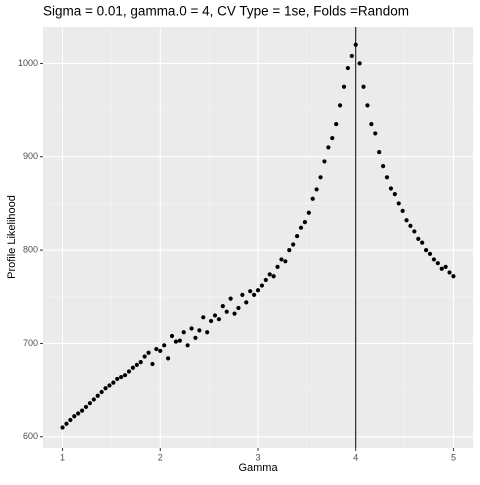 The image size is (480, 485). Describe the element at coordinates (355, 457) in the screenshot. I see `x-tick-label: 4` at that location.